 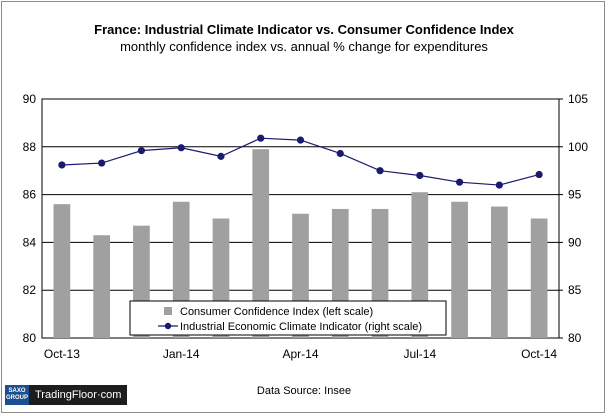 I want to click on right-tick-label: 85, so click(x=575, y=290).